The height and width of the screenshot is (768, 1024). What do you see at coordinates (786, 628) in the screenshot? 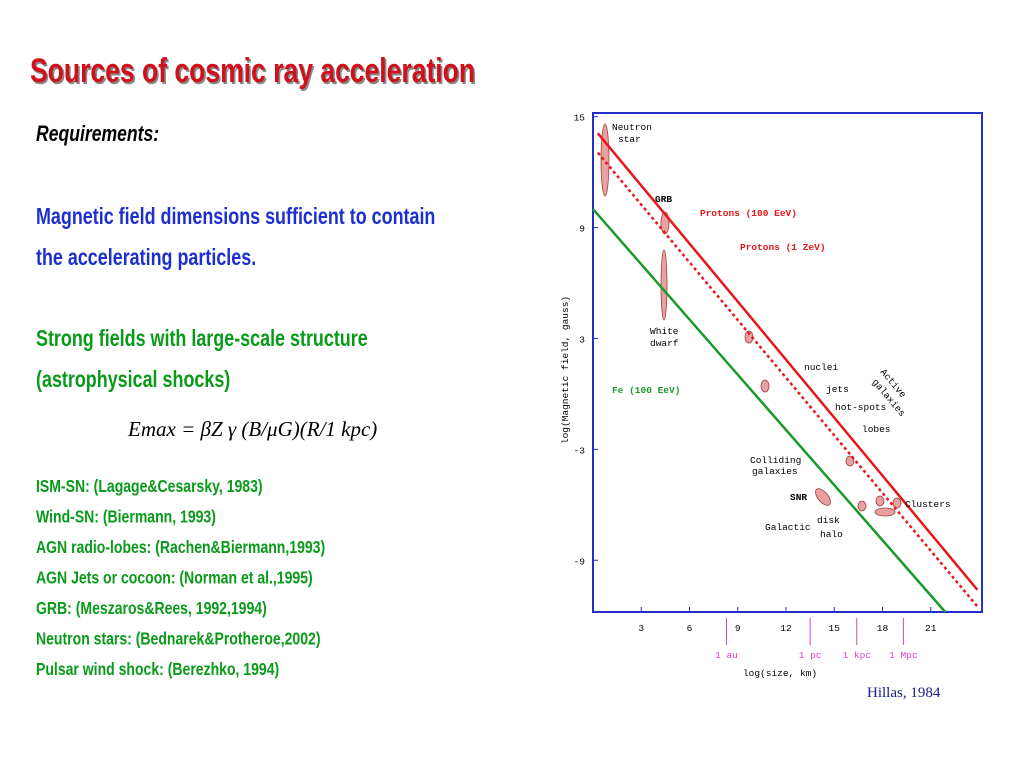
I see `x-tick-label: 12` at bounding box center [786, 628].